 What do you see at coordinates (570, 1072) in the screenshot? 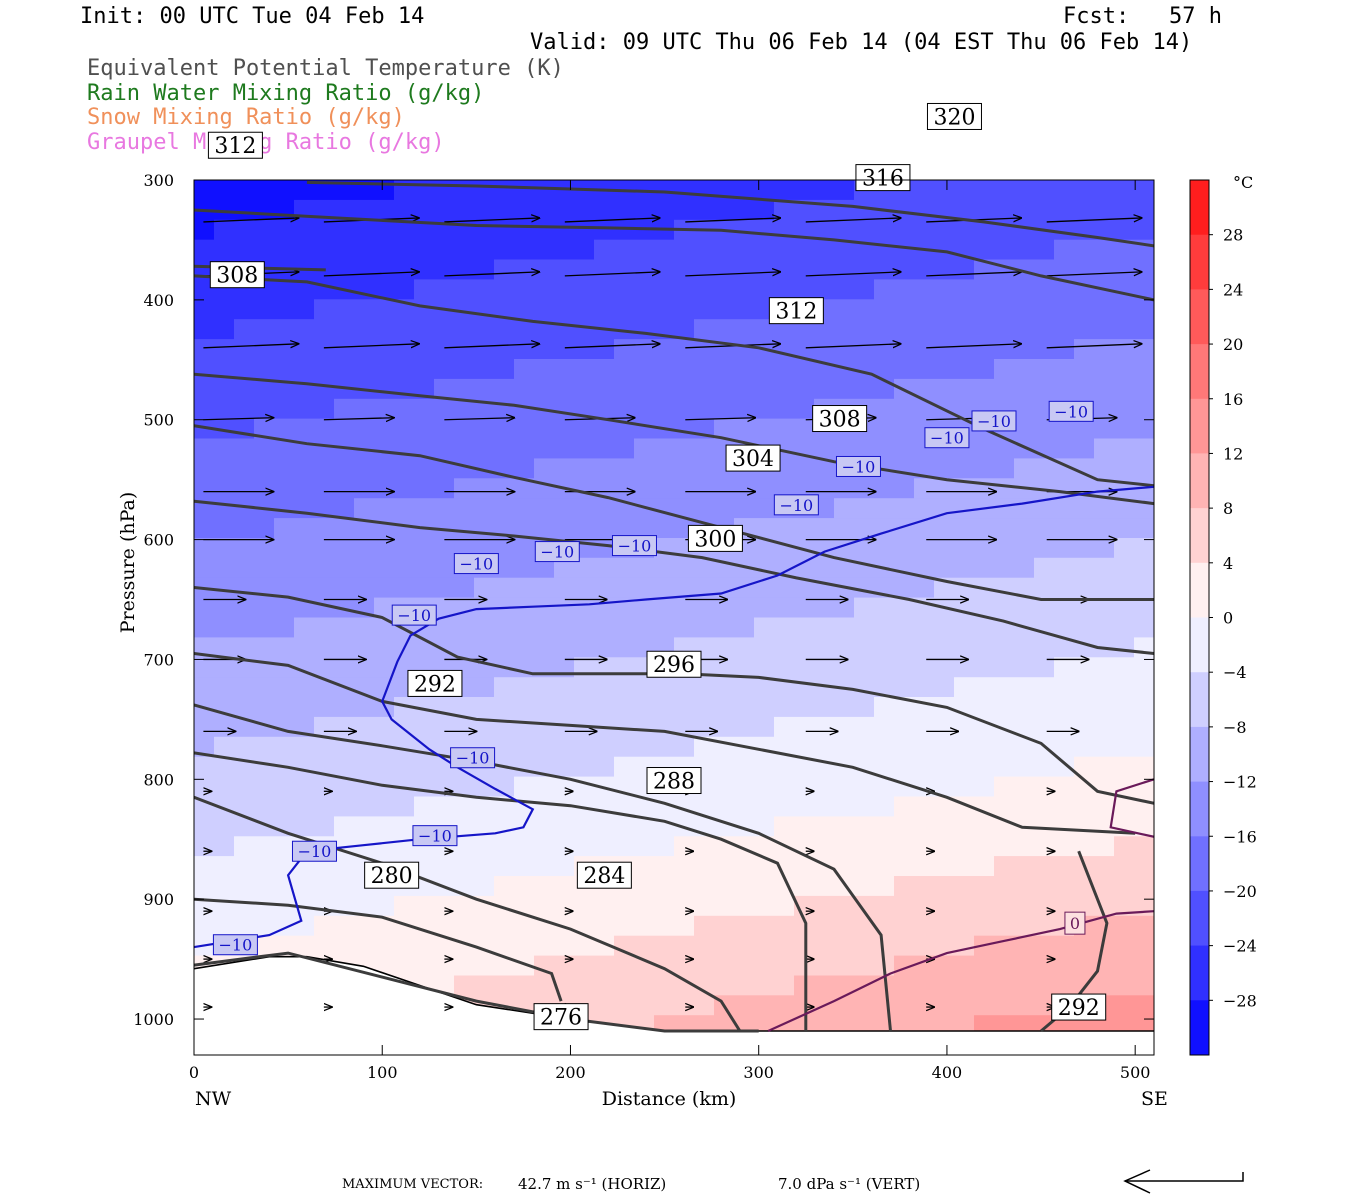
I see `x-tick-label: 200` at bounding box center [570, 1072].